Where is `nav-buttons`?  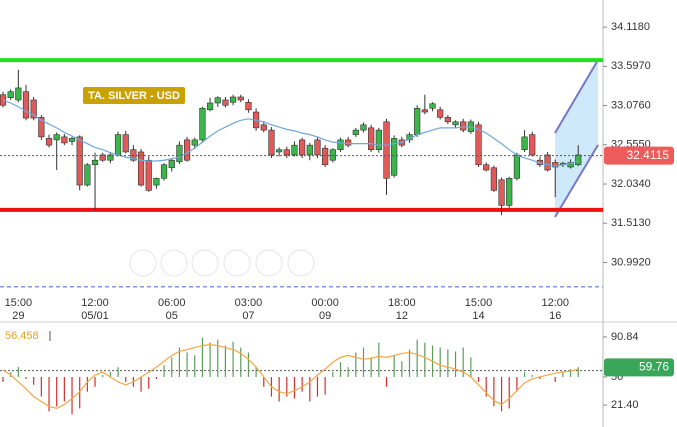
nav-buttons is located at coordinates (222, 263).